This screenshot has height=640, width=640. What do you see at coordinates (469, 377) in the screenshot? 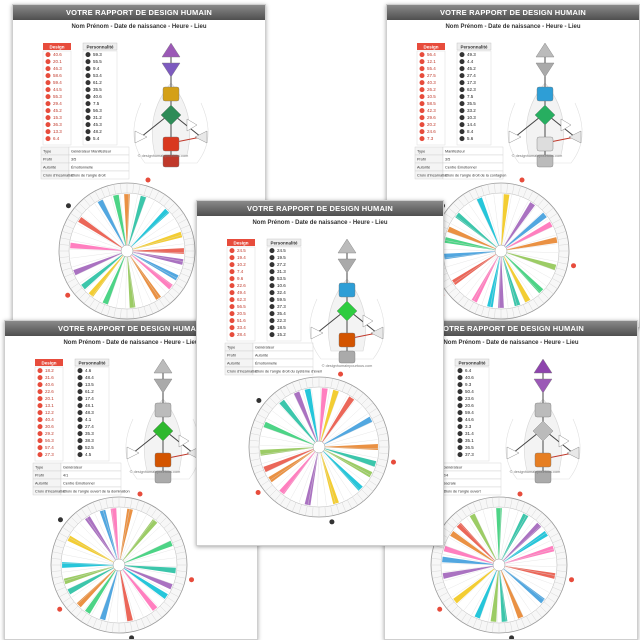
I see `personality-value: 40.6` at bounding box center [469, 377].